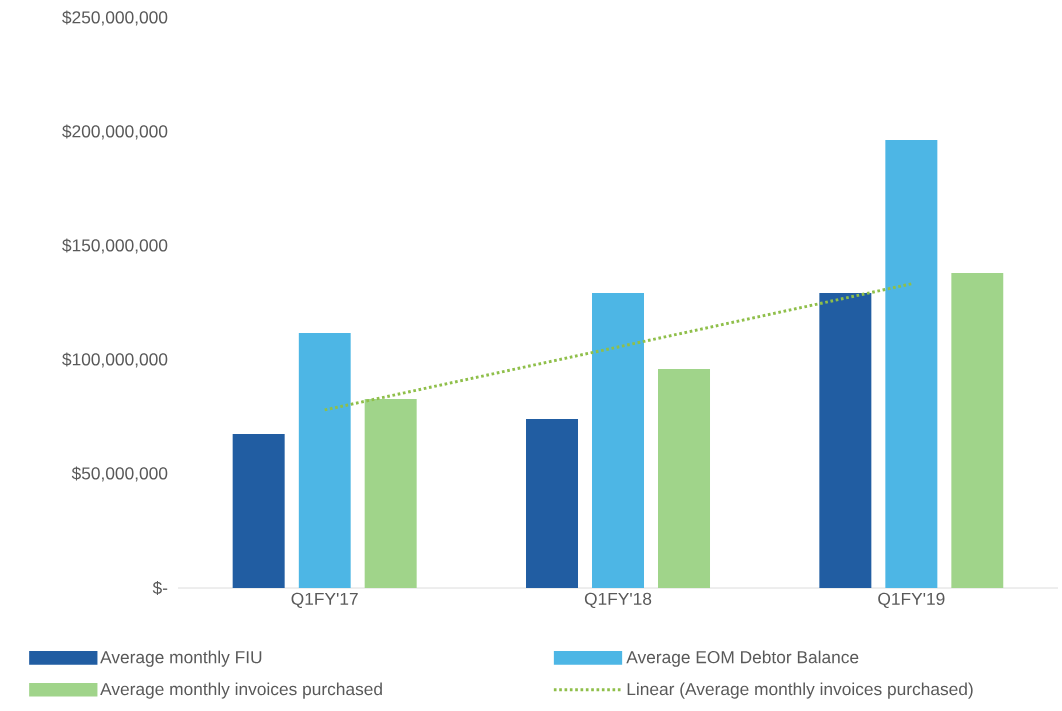 This screenshot has width=1062, height=711. I want to click on legend-label: Average monthly FIU, so click(181, 658).